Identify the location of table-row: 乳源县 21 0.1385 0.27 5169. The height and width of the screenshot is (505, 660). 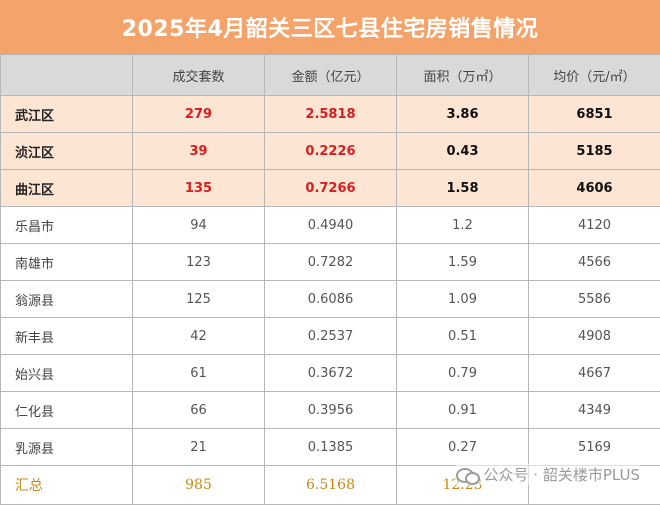
(330, 447).